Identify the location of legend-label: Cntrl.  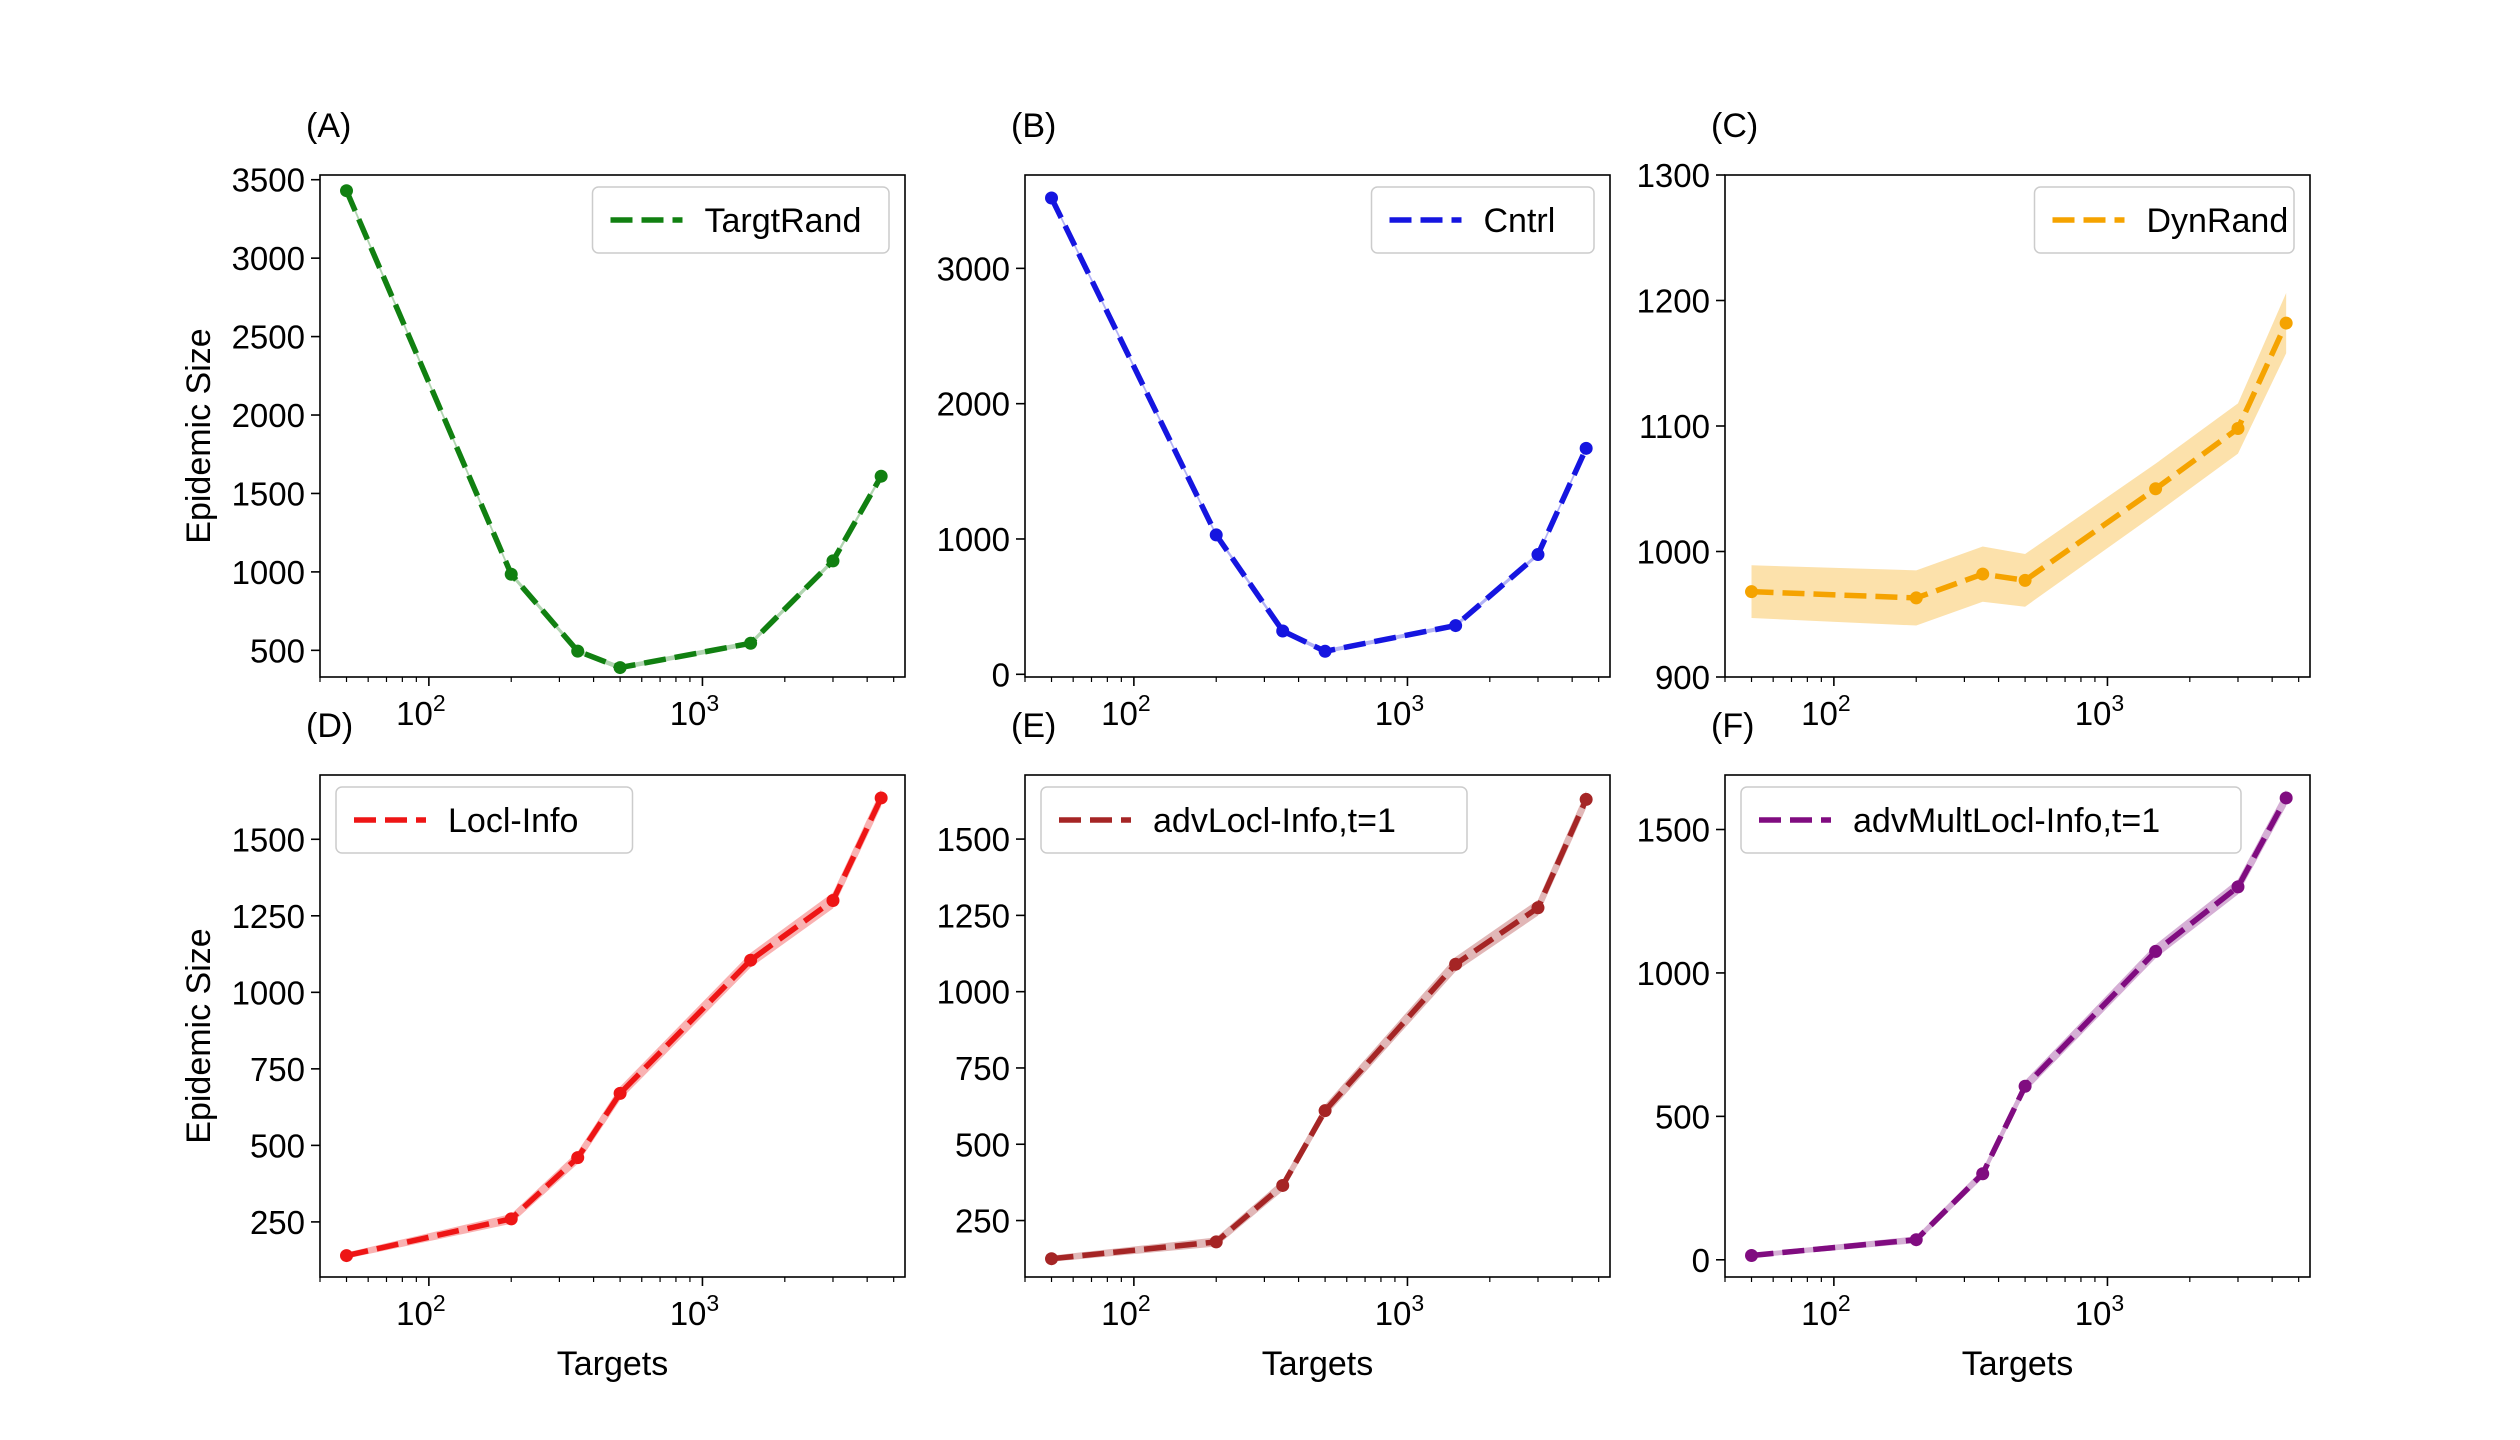
(1520, 221).